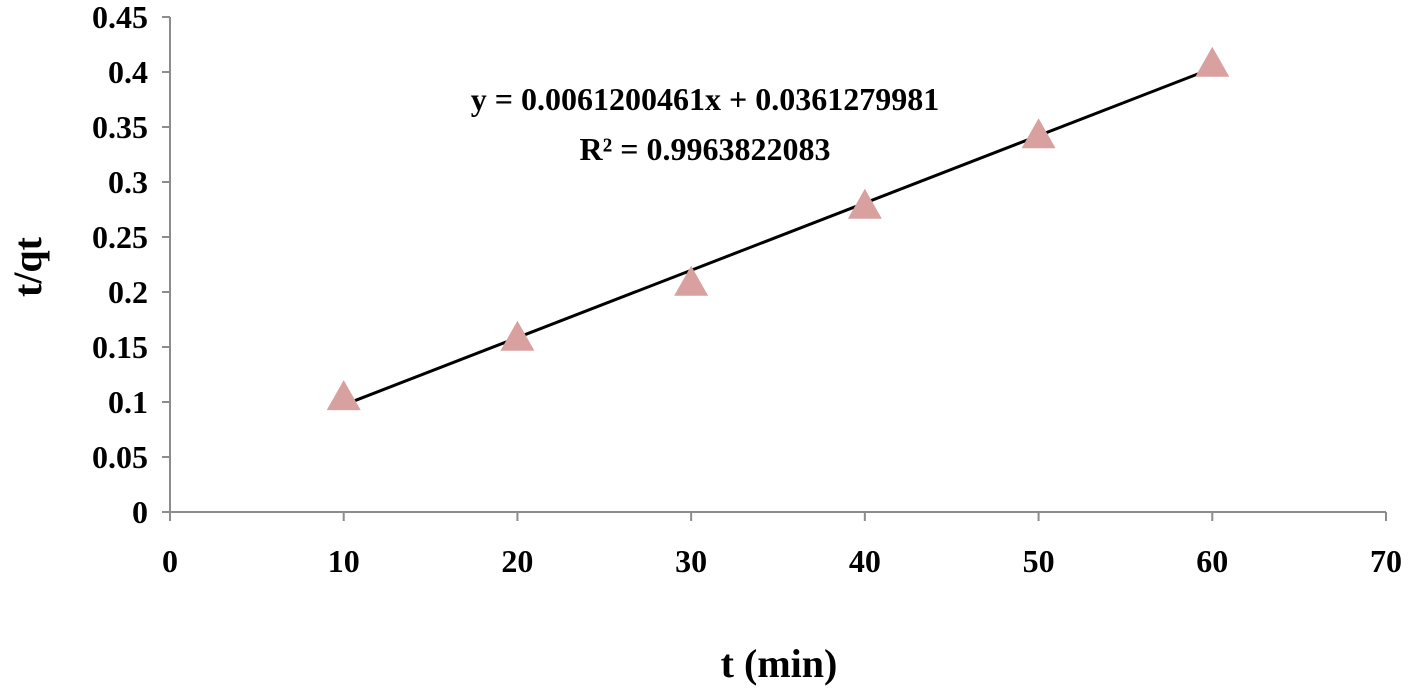 The height and width of the screenshot is (693, 1408). What do you see at coordinates (120, 17) in the screenshot?
I see `y-tick-label: 0.45` at bounding box center [120, 17].